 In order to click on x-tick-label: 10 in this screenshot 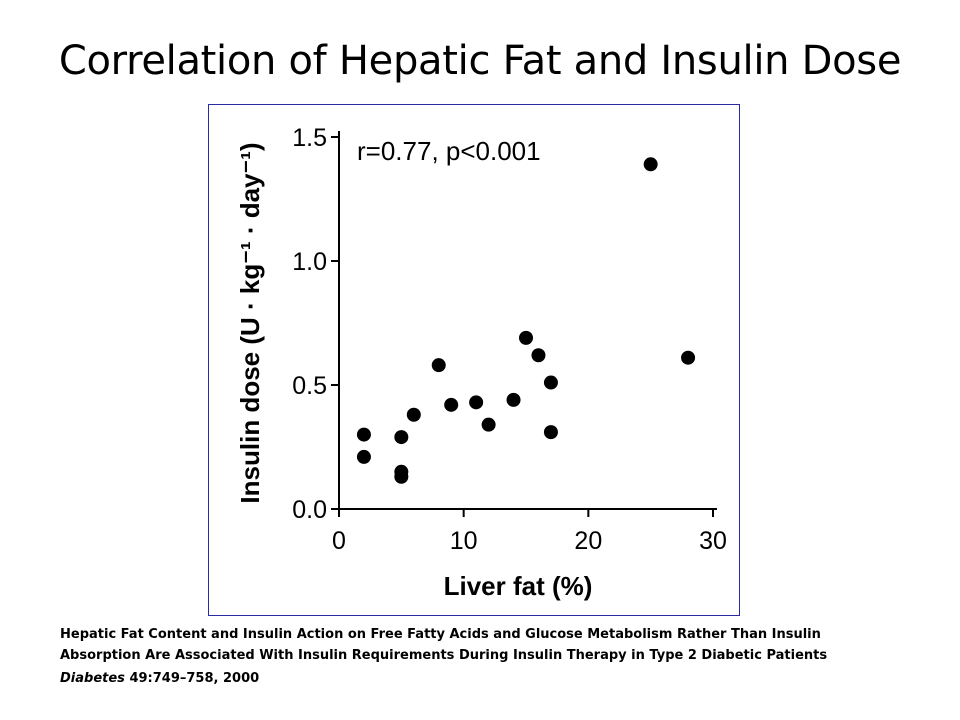, I will do `click(464, 541)`.